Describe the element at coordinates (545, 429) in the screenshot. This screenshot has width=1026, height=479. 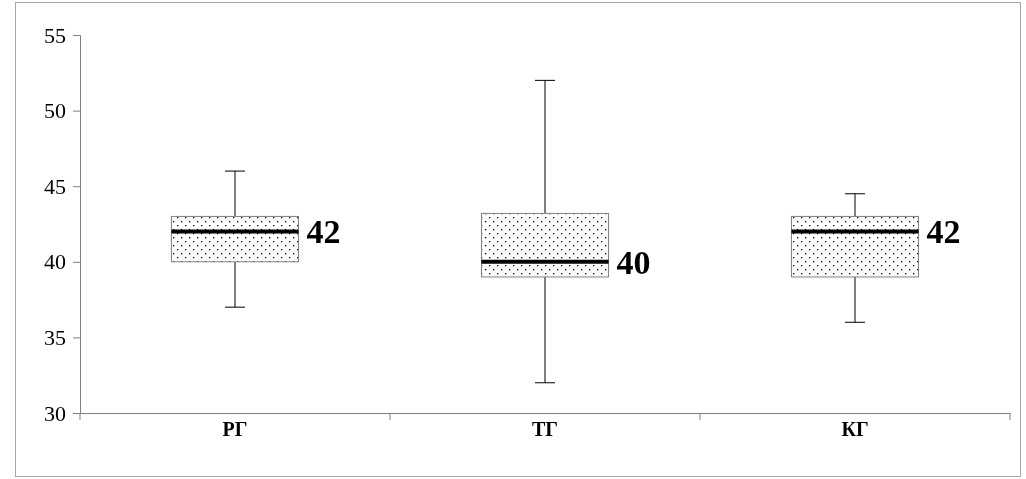
I see `x-tick-label: ТГ` at that location.